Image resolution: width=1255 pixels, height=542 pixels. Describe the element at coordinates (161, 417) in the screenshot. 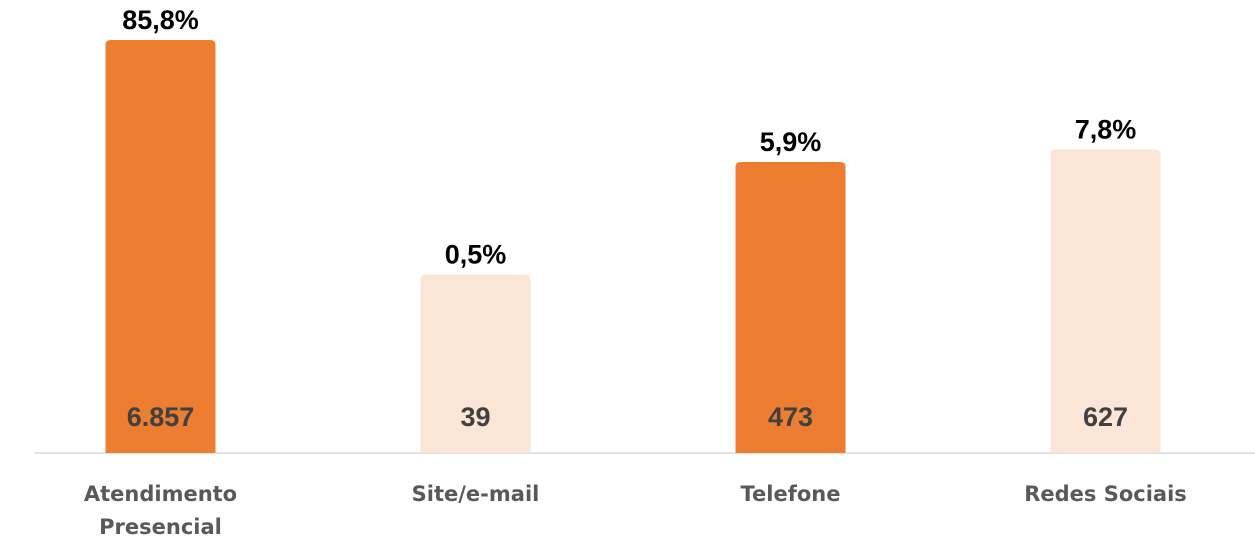

I see `count-label: 6.857` at that location.